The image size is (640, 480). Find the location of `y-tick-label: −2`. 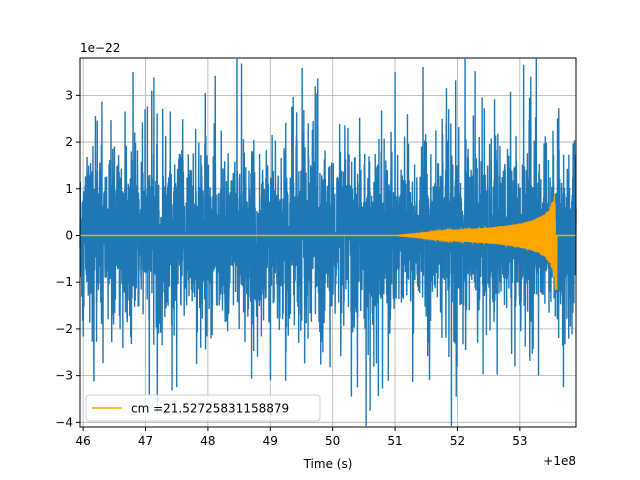

y-tick-label: −2 is located at coordinates (64, 329).